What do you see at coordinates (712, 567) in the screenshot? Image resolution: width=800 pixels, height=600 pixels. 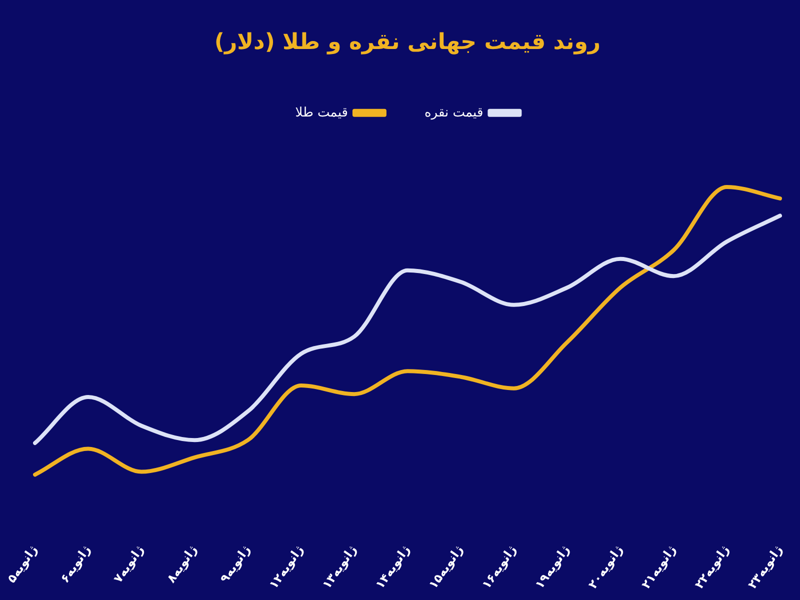 I see `x-tick-label: ۲۲ژانویه` at bounding box center [712, 567].